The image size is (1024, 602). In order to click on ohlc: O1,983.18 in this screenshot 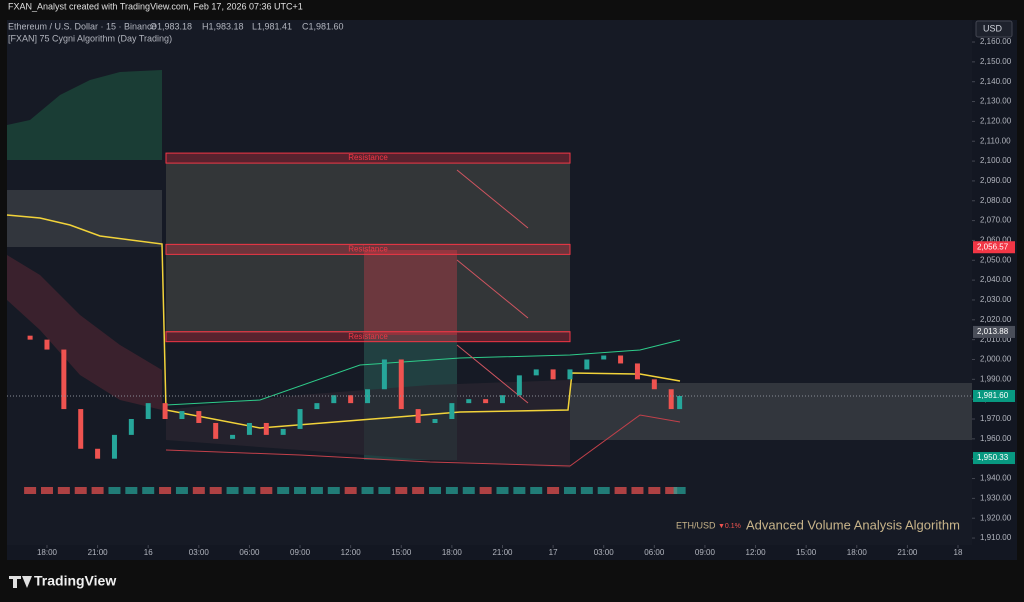, I will do `click(171, 26)`.